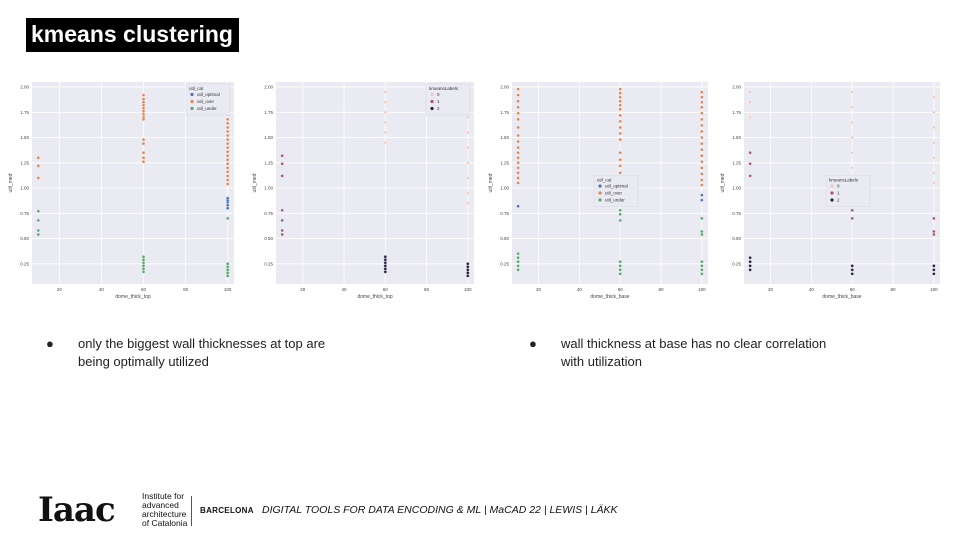 The image size is (960, 540). What do you see at coordinates (601, 361) in the screenshot?
I see `bullet-line: with utilization` at bounding box center [601, 361].